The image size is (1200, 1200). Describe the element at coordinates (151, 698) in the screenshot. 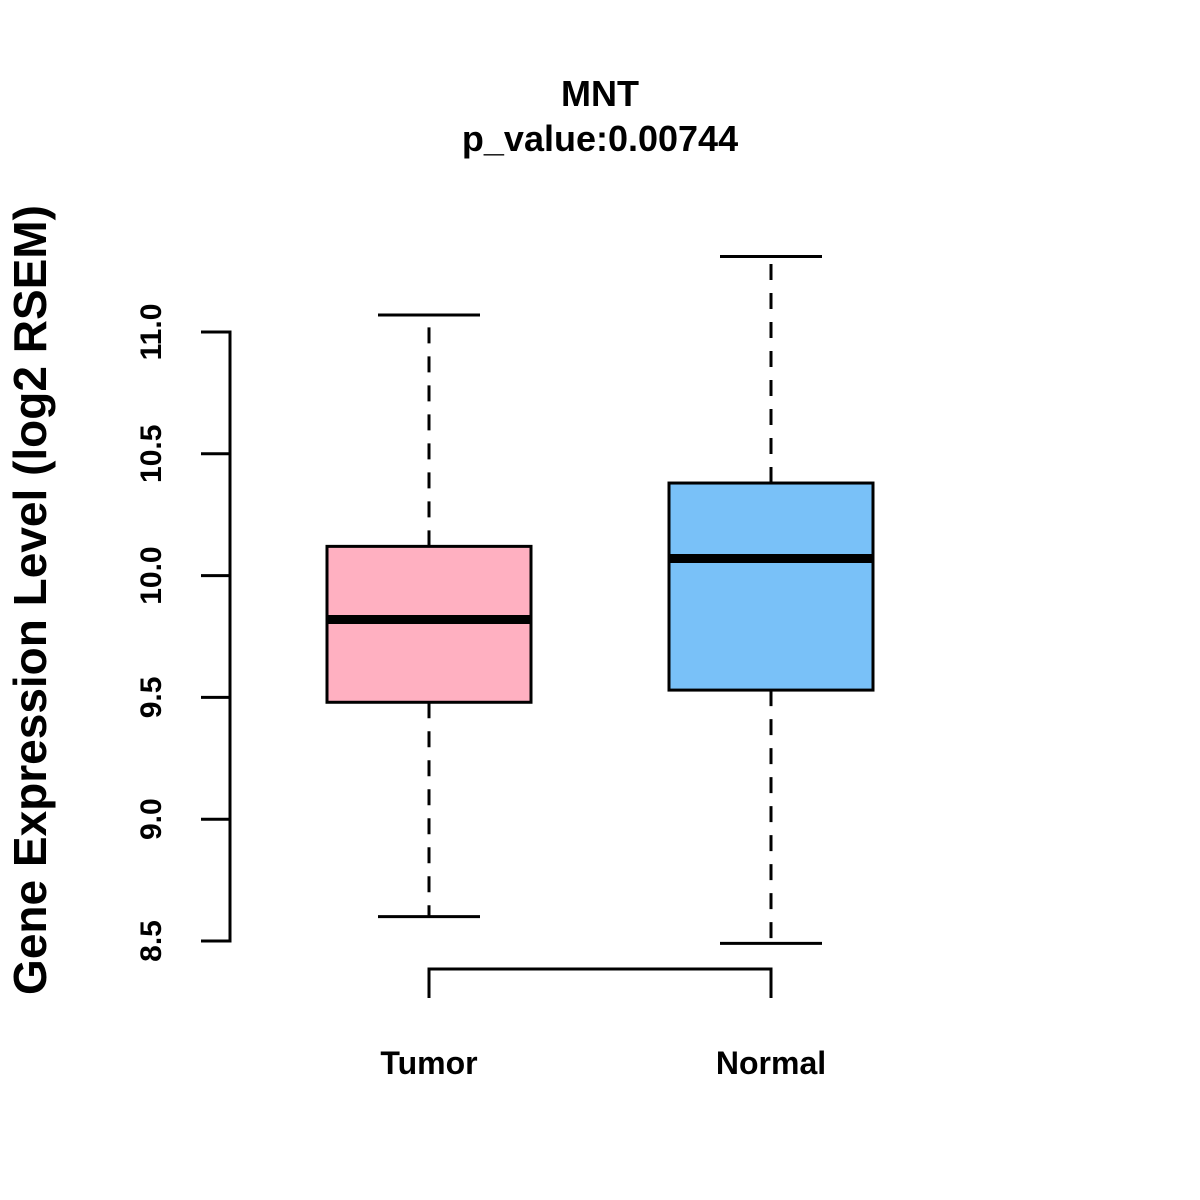

I see `y-tick-label: 9.5` at that location.